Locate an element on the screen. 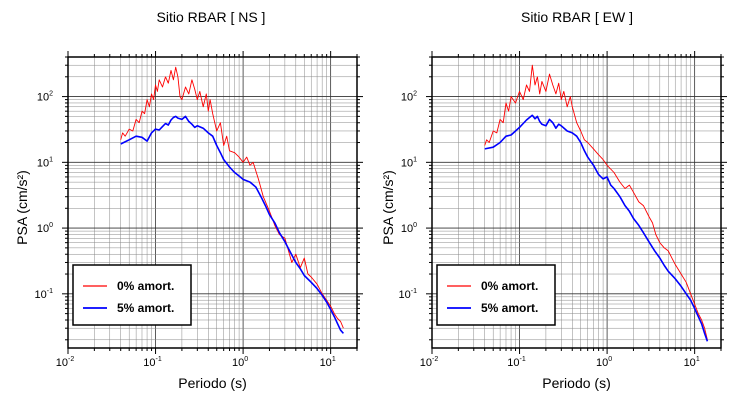  chart-title: Sitio RBAR [ NS ] is located at coordinates (211, 17).